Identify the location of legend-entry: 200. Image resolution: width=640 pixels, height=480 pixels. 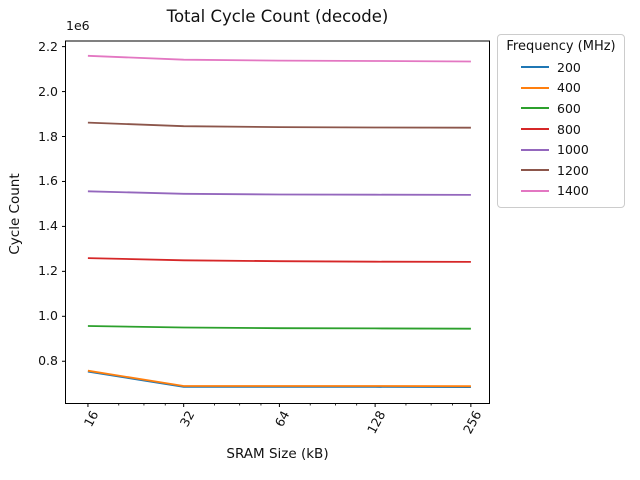
(561, 67).